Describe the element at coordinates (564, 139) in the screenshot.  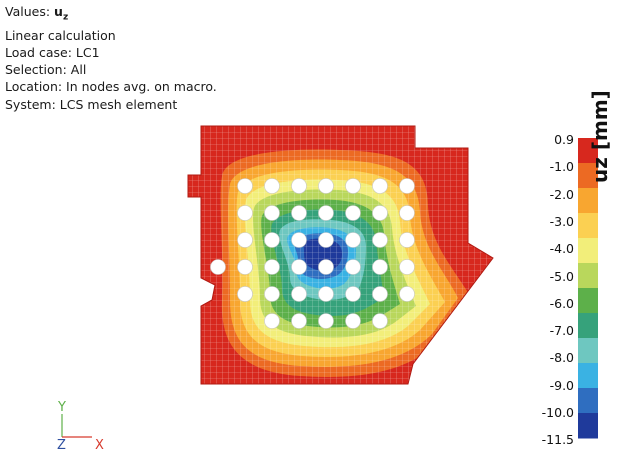
I see `legend-tick: 0.9` at that location.